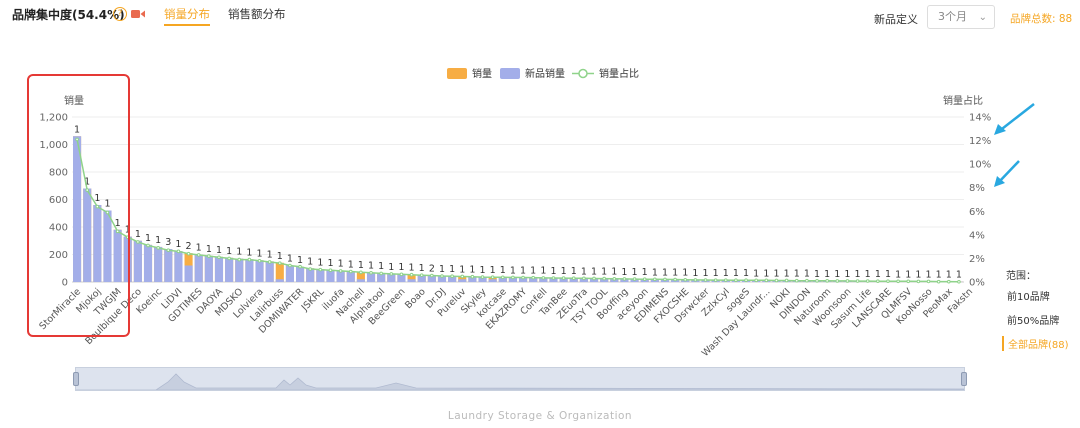  Describe the element at coordinates (980, 165) in the screenshot. I see `y2-tick-label: 10%` at that location.